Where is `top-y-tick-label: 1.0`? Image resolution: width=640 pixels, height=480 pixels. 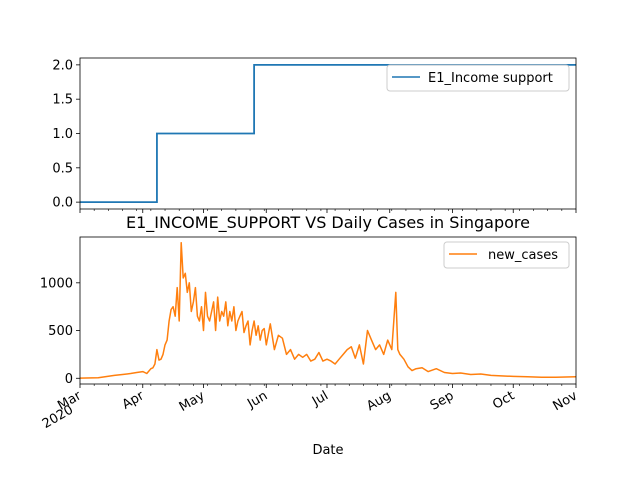
top-y-tick-label: 1.0 is located at coordinates (62, 134).